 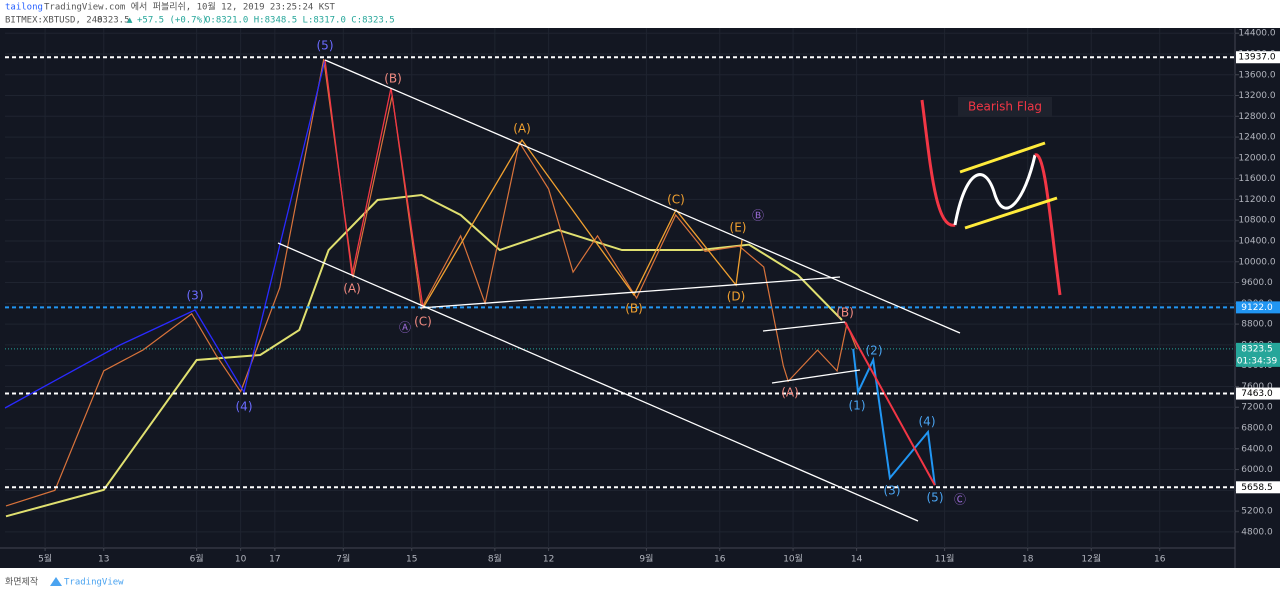 What do you see at coordinates (1256, 138) in the screenshot?
I see `y-tick-label: 12400.0` at bounding box center [1256, 138].